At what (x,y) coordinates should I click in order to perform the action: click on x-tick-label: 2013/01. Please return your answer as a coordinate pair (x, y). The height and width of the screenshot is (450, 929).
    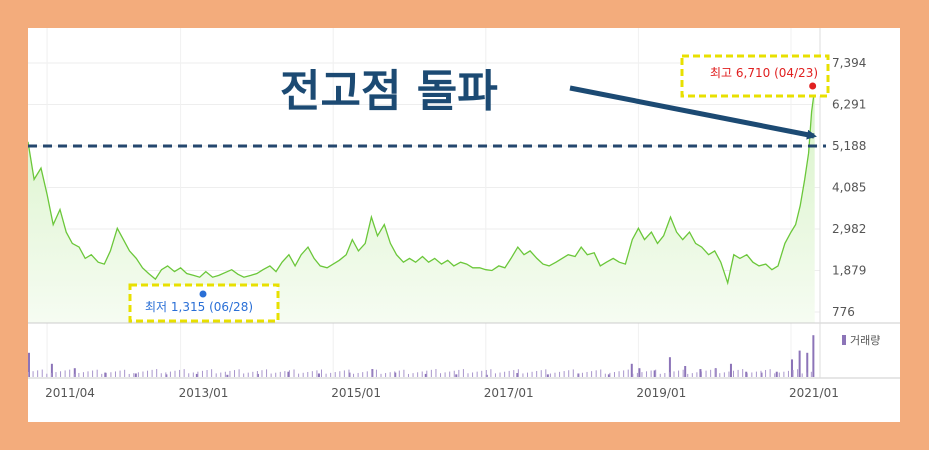
    Looking at the image, I should click on (204, 393).